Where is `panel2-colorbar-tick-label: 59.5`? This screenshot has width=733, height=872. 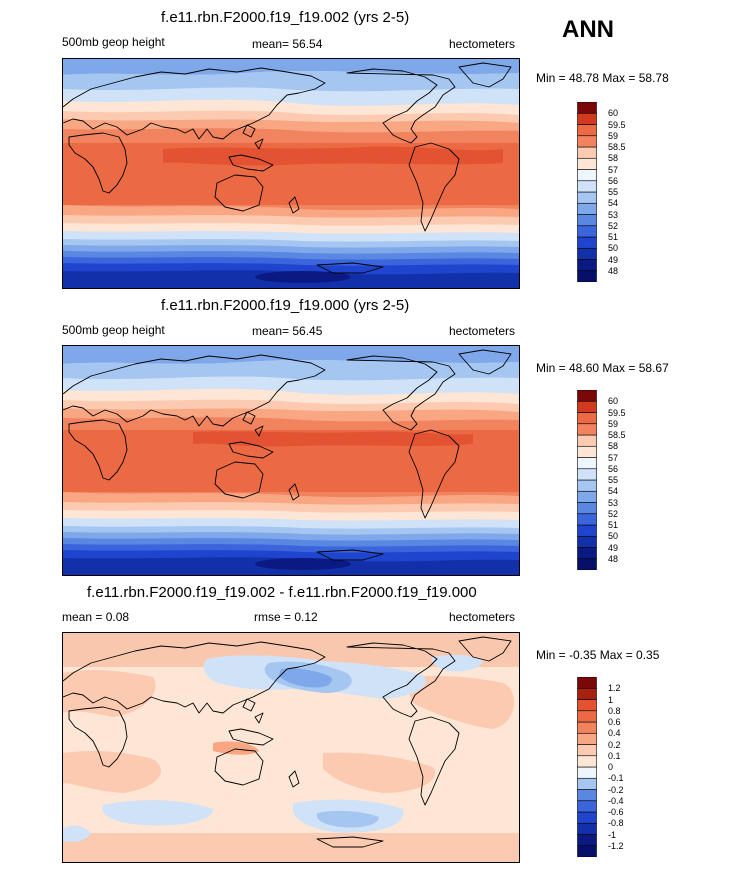 panel2-colorbar-tick-label: 59.5 is located at coordinates (617, 412).